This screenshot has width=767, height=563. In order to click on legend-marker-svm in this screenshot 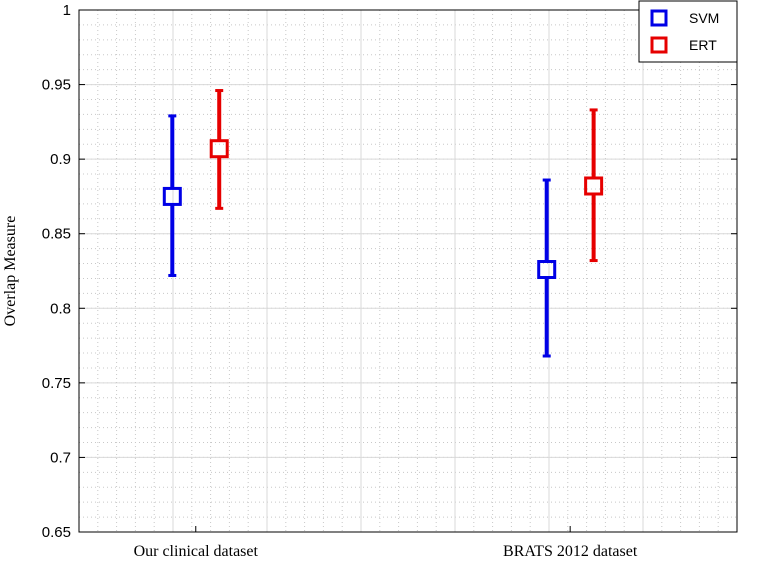, I will do `click(659, 18)`.